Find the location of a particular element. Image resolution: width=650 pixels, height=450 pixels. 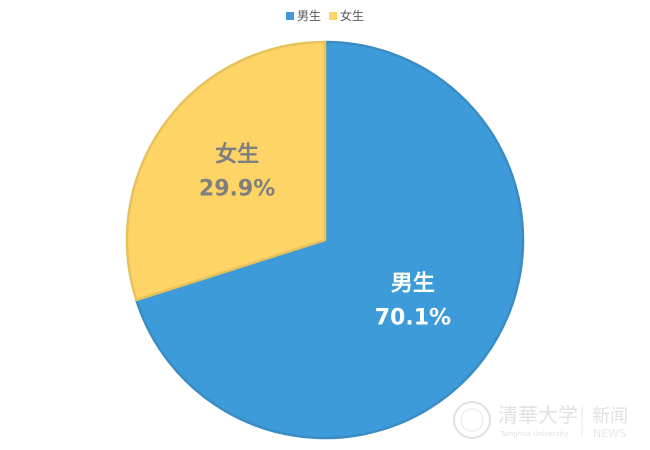

legend-label: 男生 is located at coordinates (308, 16).